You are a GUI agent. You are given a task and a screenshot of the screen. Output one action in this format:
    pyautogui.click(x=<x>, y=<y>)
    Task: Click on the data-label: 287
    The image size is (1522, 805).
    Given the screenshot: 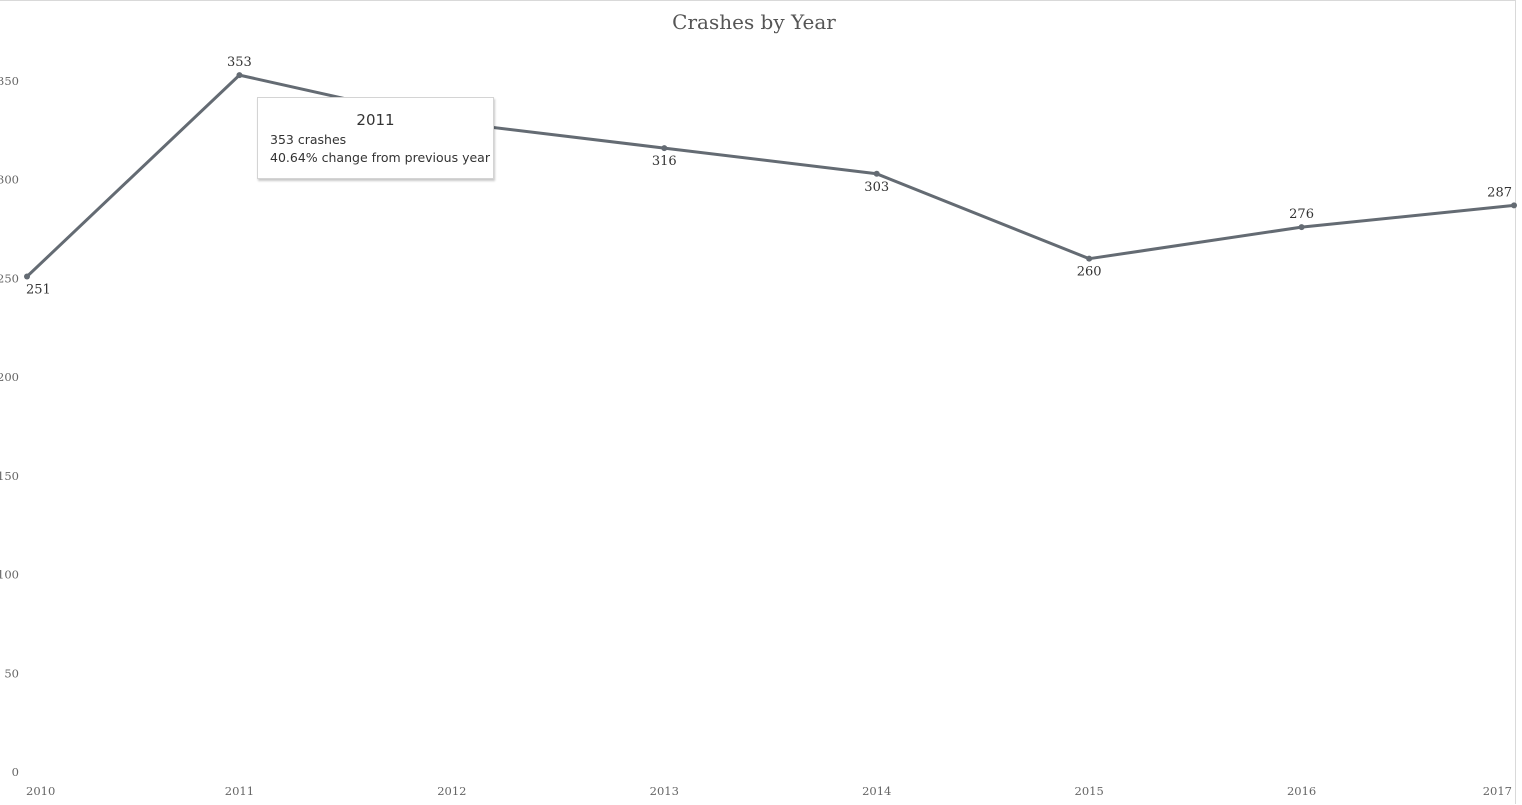 What is the action you would take?
    pyautogui.click(x=1499, y=192)
    